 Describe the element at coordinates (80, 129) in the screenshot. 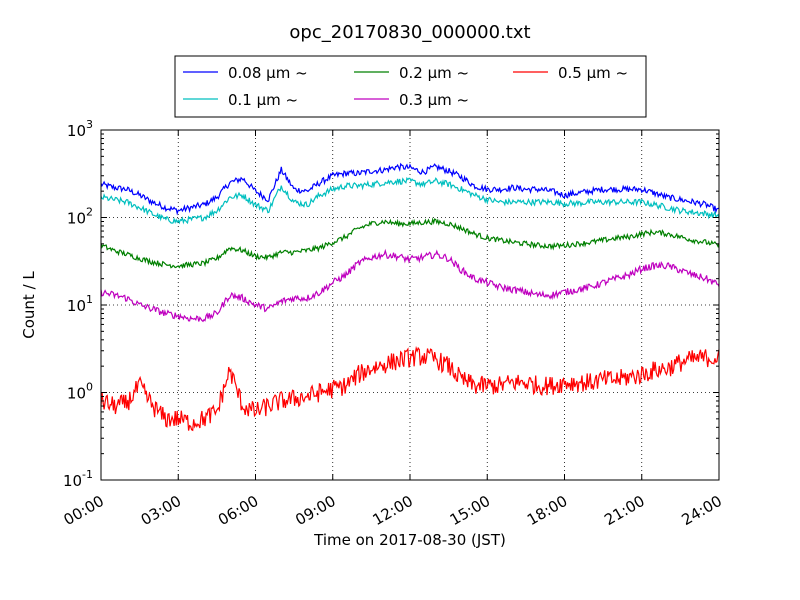

I see `y-tick-label: 10³` at that location.